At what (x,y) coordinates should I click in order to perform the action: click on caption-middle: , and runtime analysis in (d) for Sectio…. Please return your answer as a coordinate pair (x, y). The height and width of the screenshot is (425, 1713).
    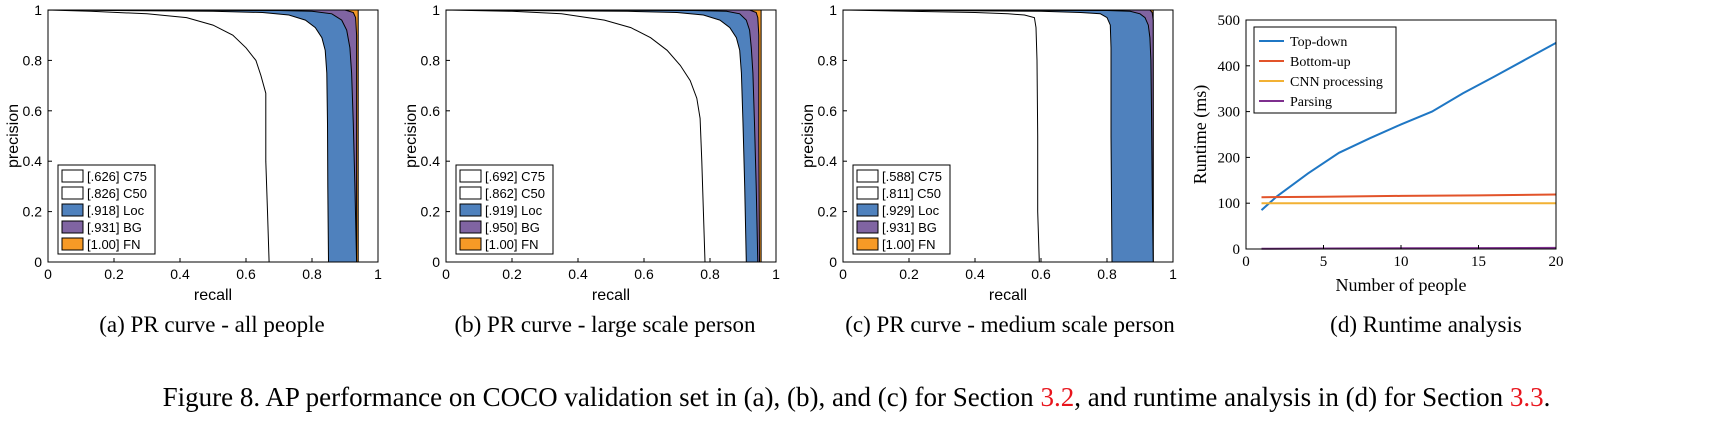
    Looking at the image, I should click on (1292, 397).